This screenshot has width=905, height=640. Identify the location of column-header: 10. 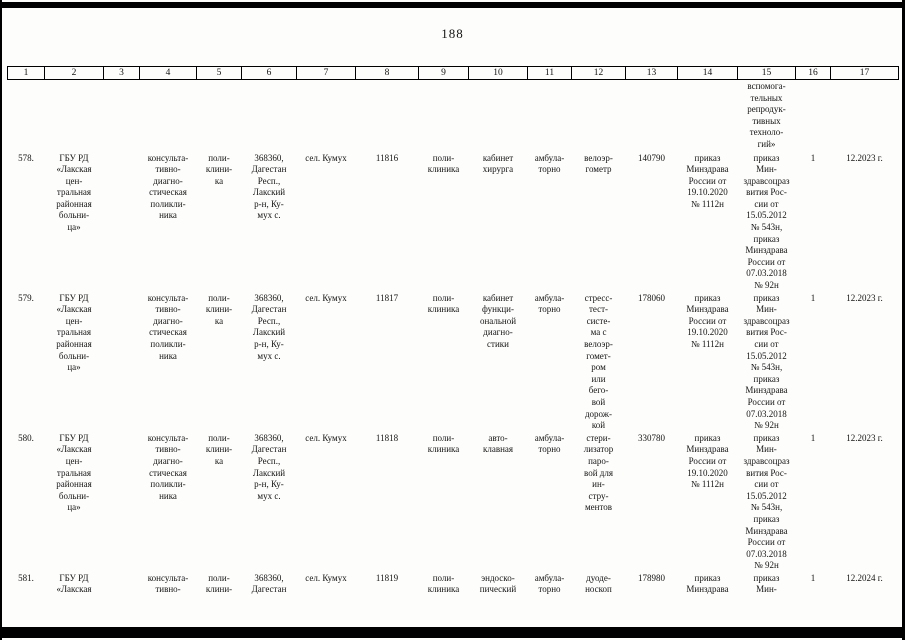
(498, 73).